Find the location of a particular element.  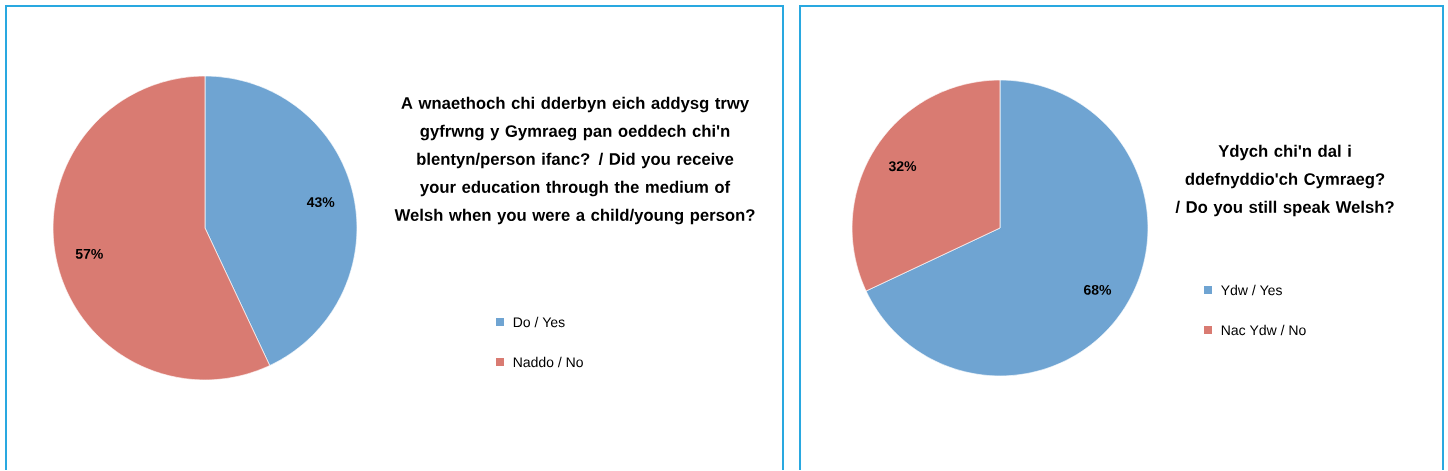

data-label: 68% is located at coordinates (1097, 289).